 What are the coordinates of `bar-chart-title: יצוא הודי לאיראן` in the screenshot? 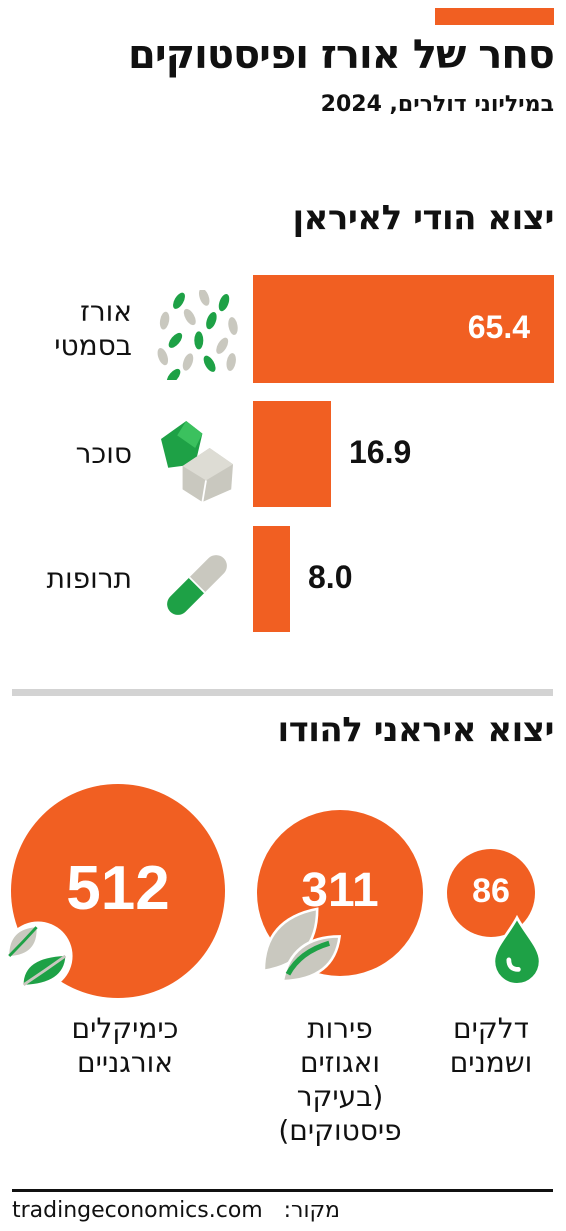 It's located at (423, 218).